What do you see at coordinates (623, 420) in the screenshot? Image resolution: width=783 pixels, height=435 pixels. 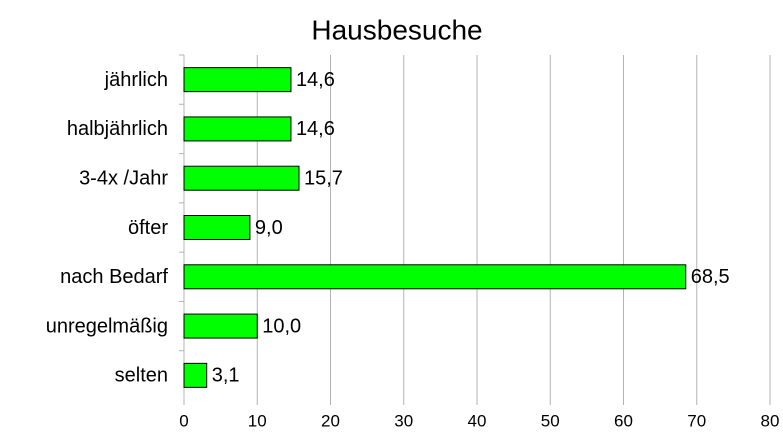 I see `x-tick-label: 60` at bounding box center [623, 420].